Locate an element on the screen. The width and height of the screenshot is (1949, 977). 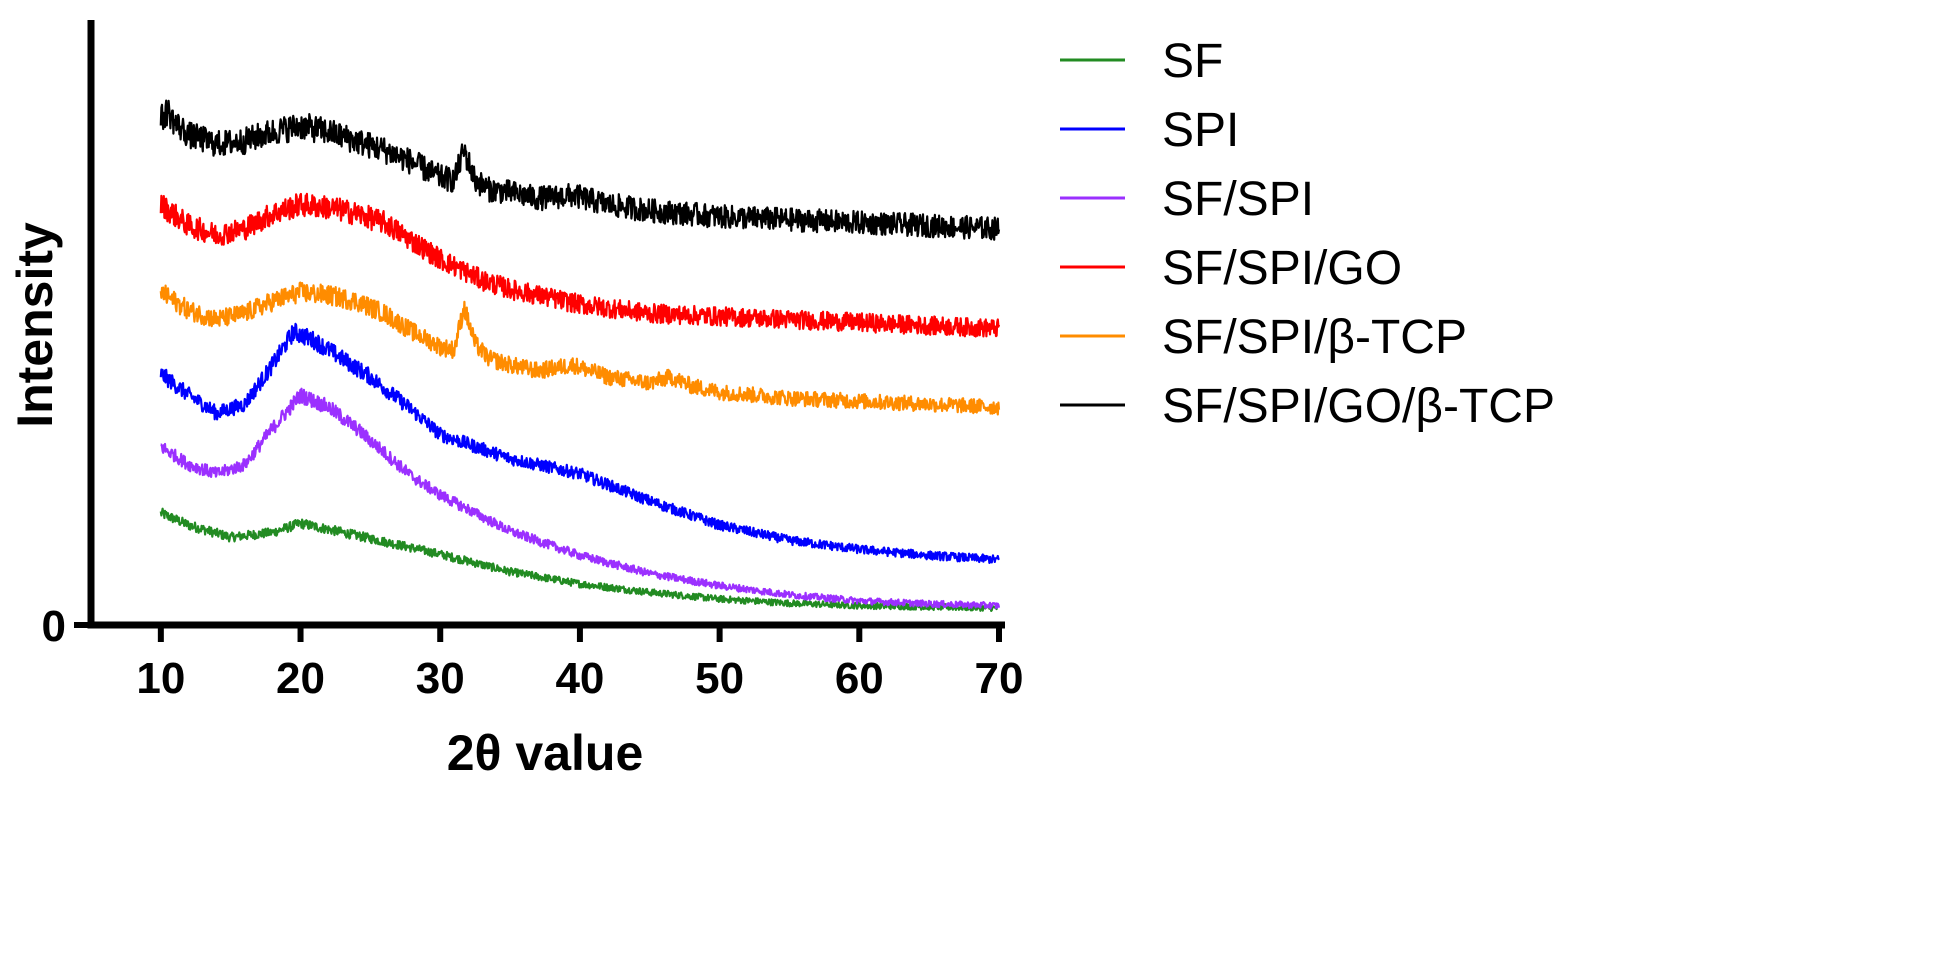
ticks-layer: 10 20 30 40 50 60 70 0 is located at coordinates (533, 652).